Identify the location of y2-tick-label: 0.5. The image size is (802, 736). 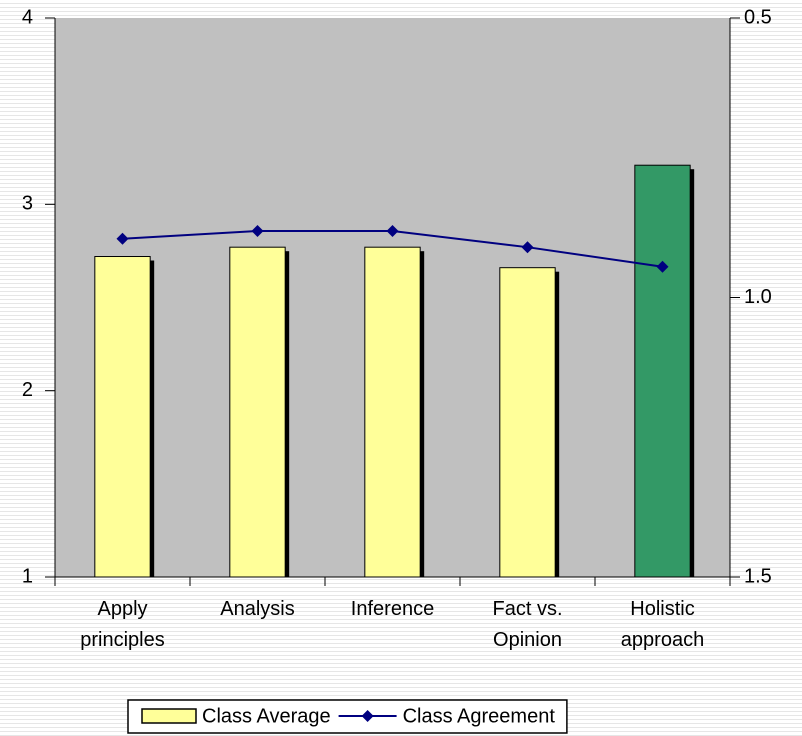
(758, 17).